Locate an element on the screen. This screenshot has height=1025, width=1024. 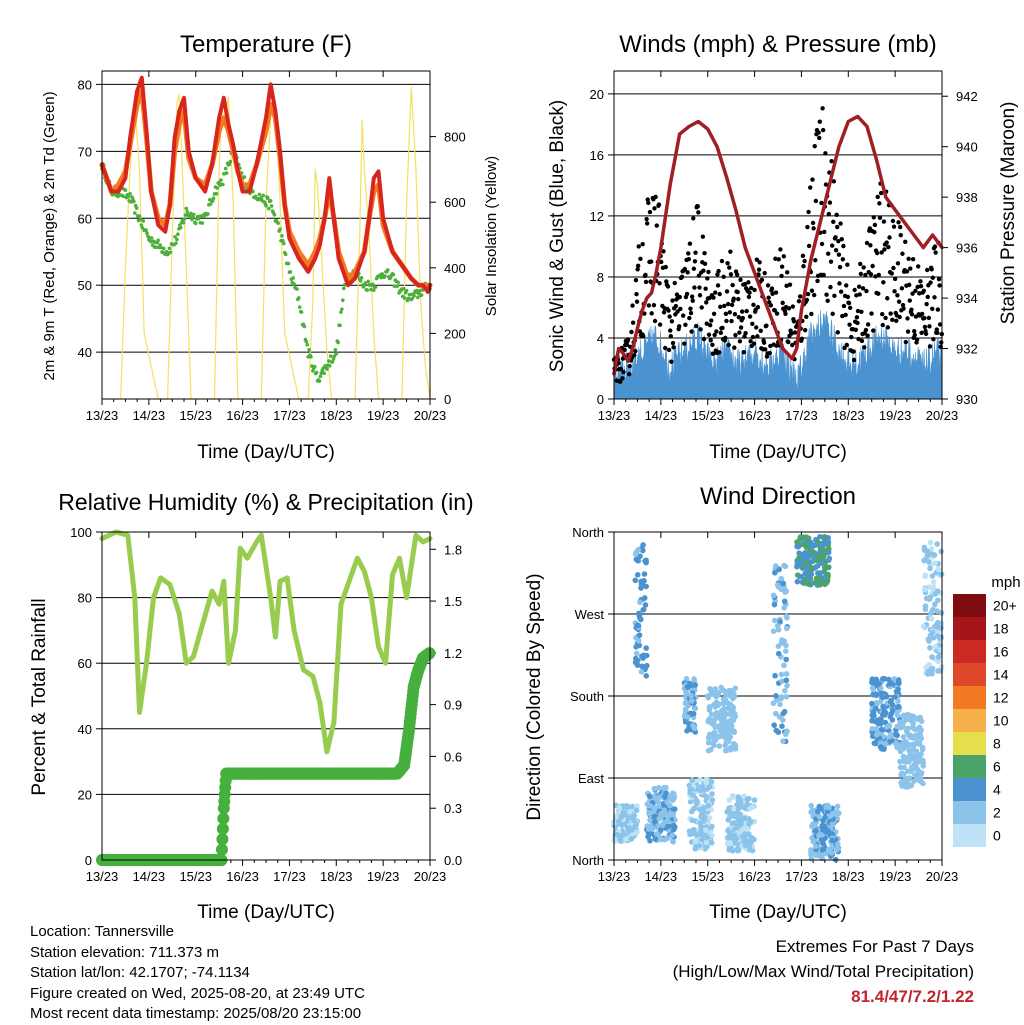
direction-frame is located at coordinates (778, 696).